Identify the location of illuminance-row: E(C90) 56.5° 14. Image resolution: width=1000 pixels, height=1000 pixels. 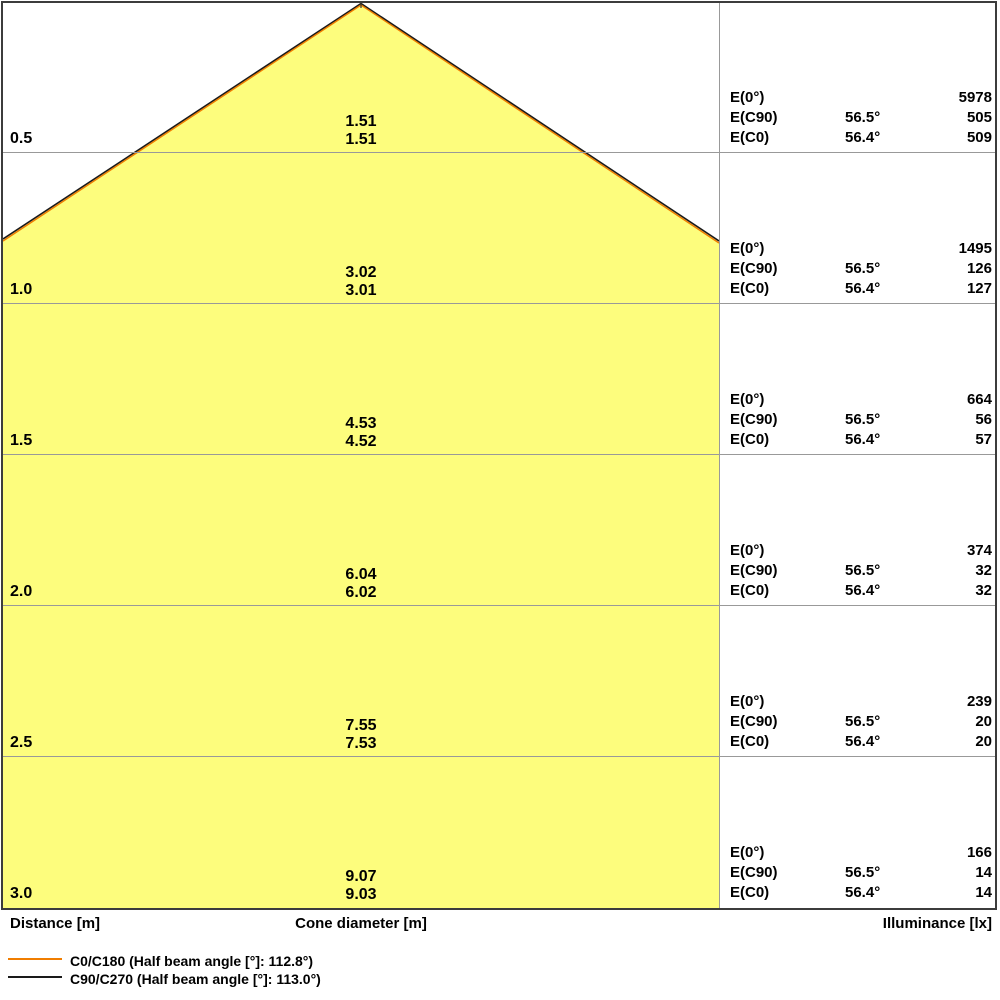
(861, 873).